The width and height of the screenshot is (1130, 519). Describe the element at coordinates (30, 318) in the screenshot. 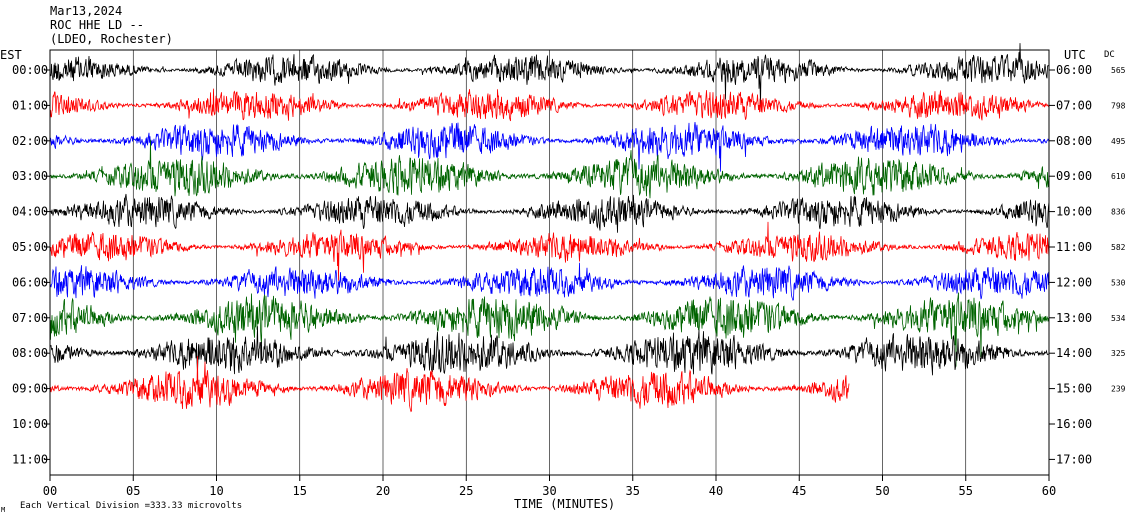

I see `y-tick-label-est: 07:00` at that location.